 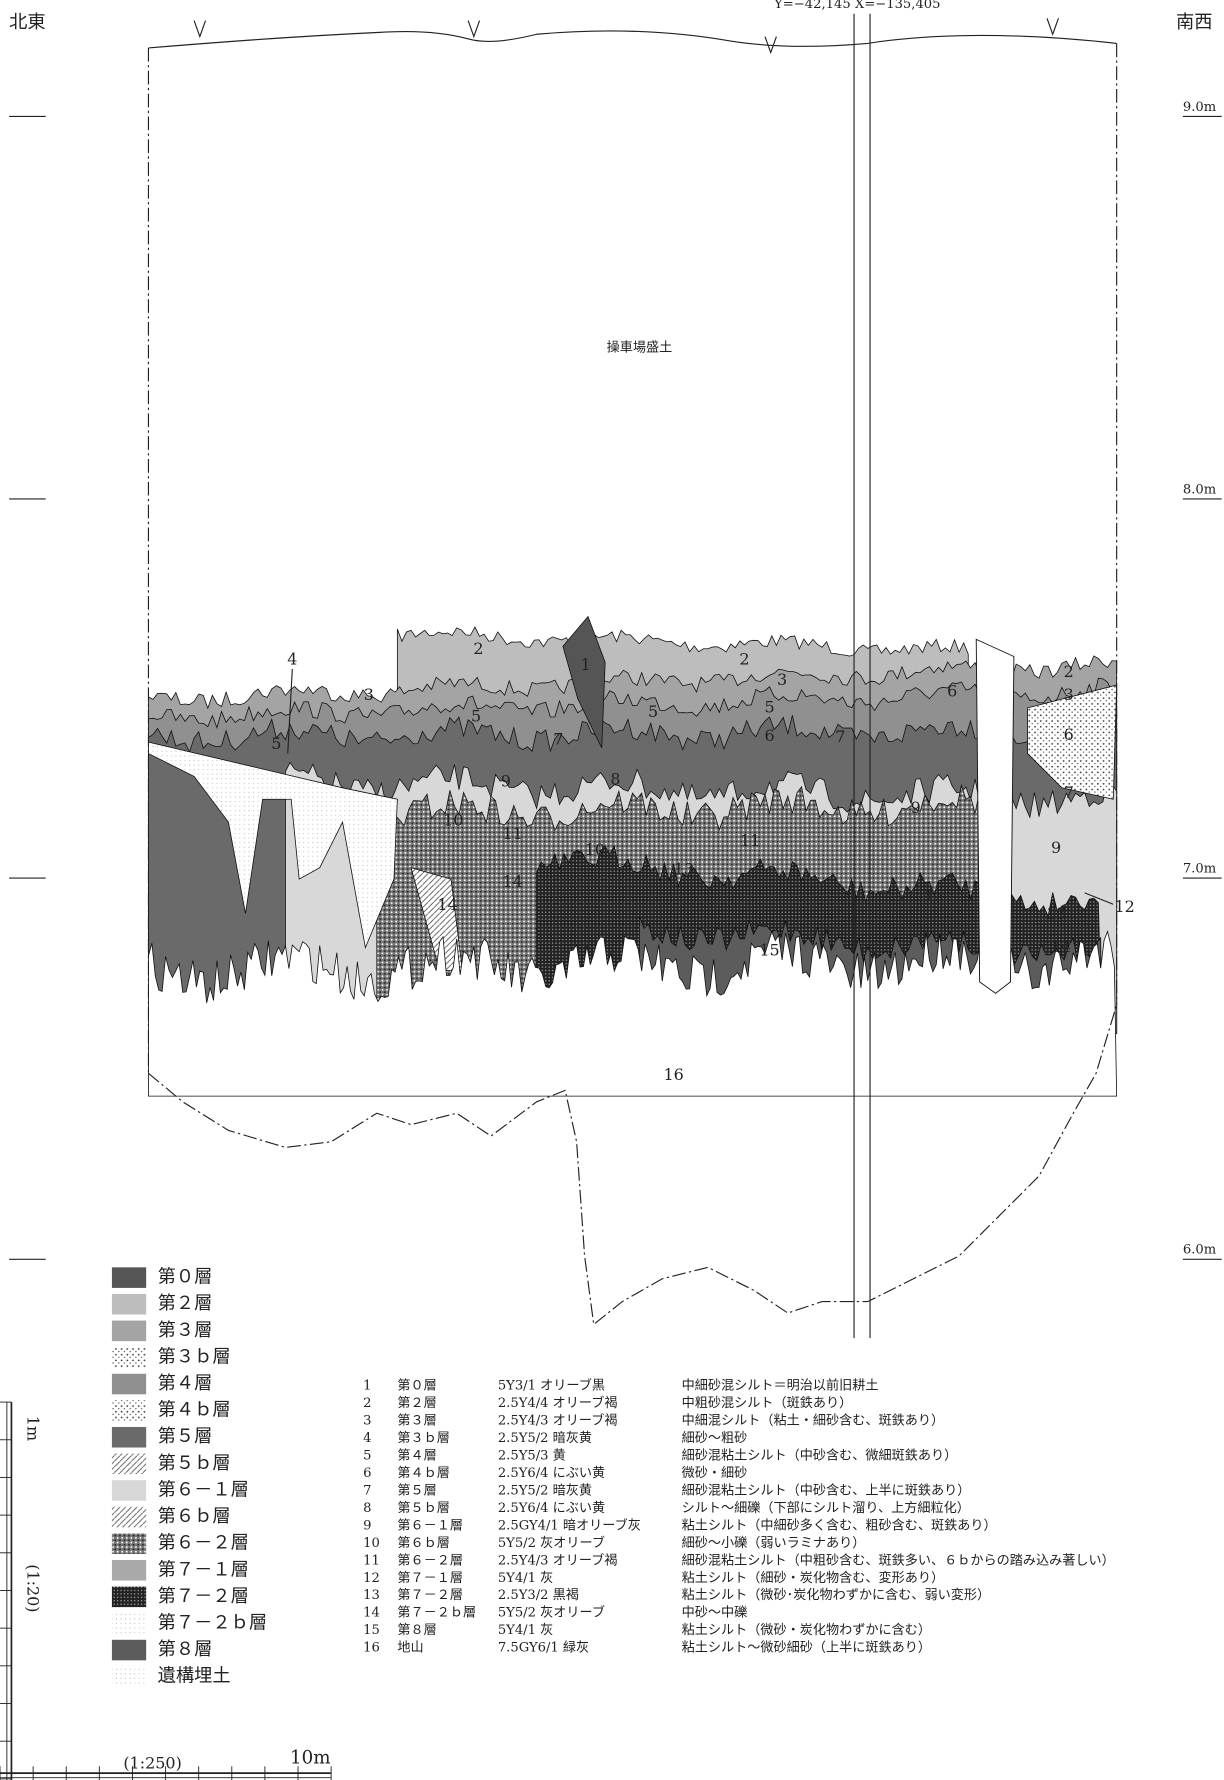 What do you see at coordinates (185, 1330) in the screenshot?
I see `legend-label: 第３層` at bounding box center [185, 1330].